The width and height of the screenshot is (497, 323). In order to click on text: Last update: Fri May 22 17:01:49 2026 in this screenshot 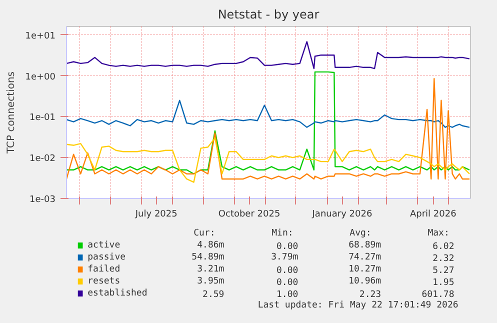, I will do `click(358, 305)`.